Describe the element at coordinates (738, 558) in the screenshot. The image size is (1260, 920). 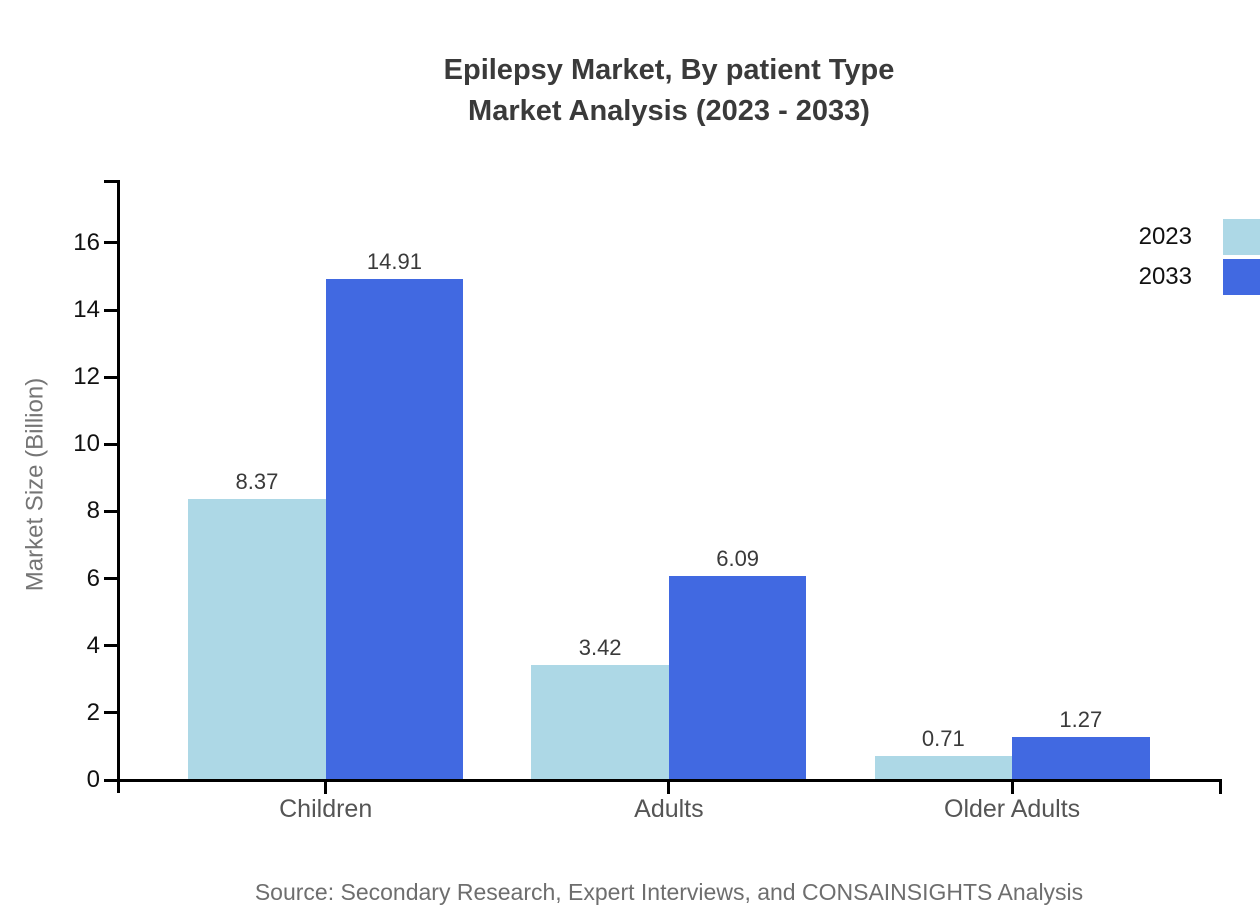
I see `bar-value-label-adults-2033: 6.09` at that location.